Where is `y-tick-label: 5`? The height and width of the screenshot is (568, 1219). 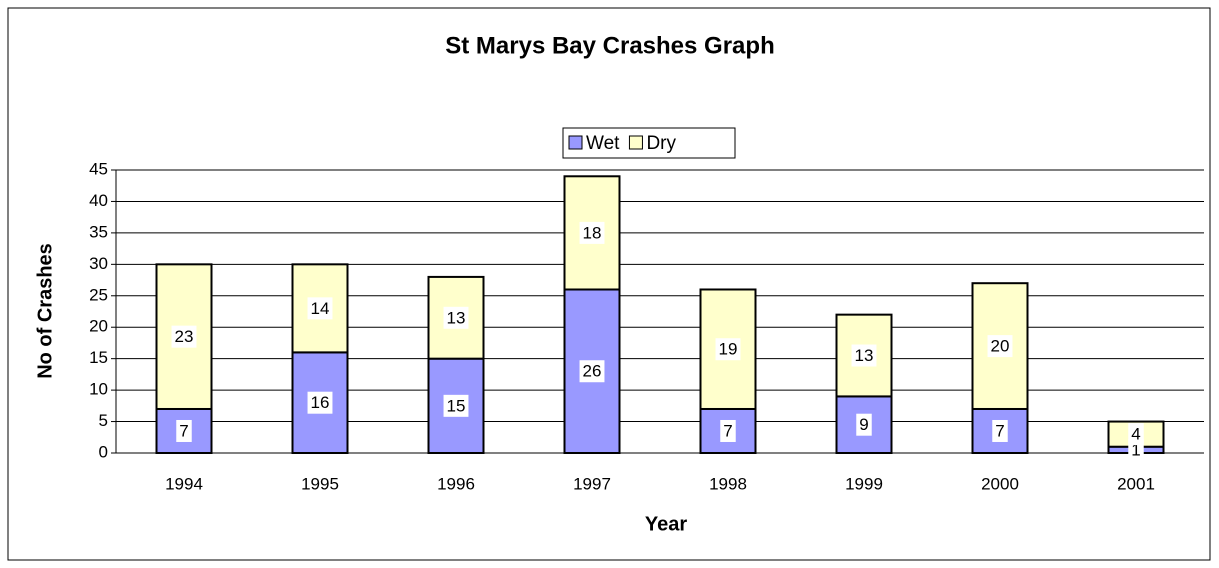
y-tick-label: 5 is located at coordinates (103, 420).